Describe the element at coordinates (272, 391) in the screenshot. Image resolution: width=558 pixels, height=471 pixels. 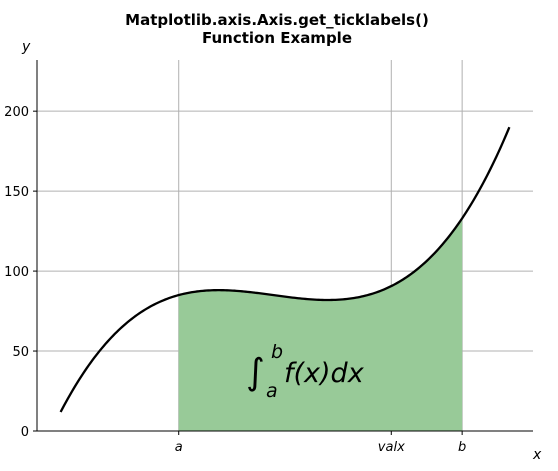
I see `integral-lower-limit: a` at that location.